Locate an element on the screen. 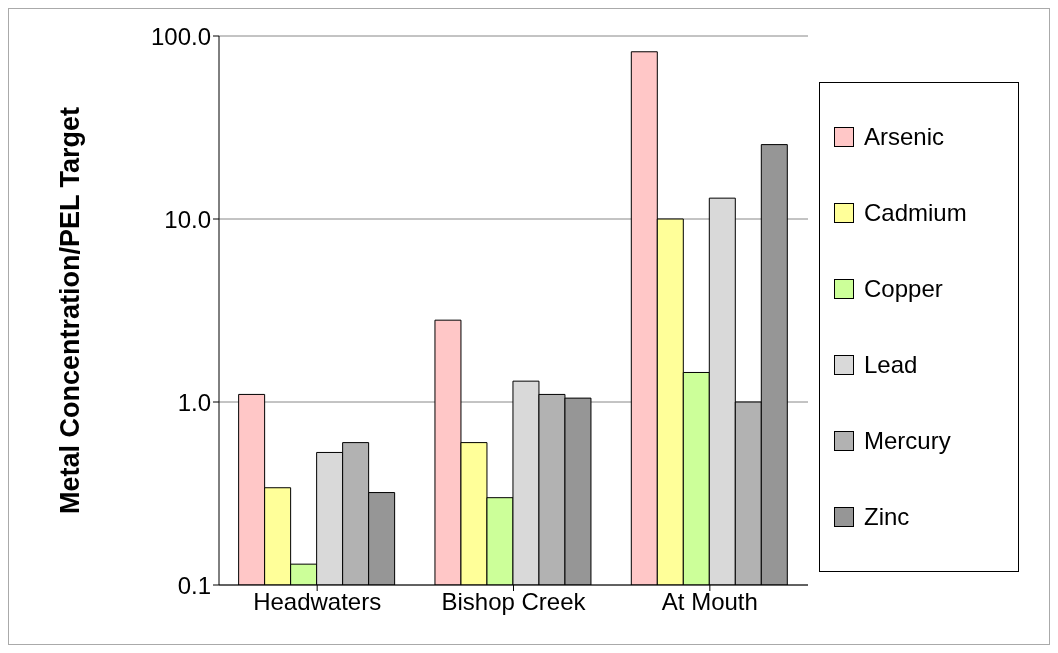 The image size is (1058, 653). y-tick-label: 1.0 is located at coordinates (194, 402).